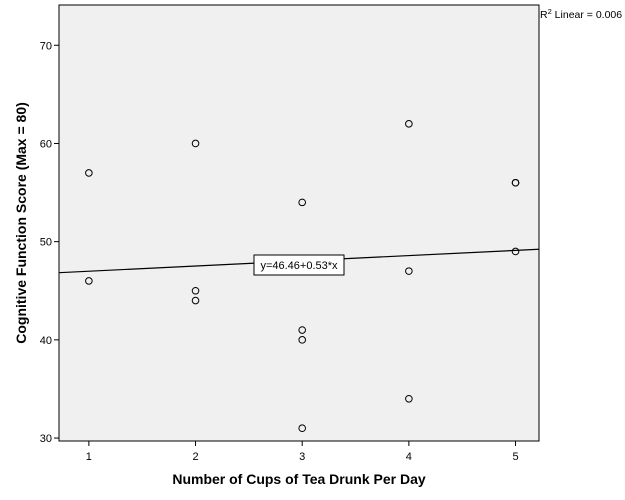  Describe the element at coordinates (46, 243) in the screenshot. I see `y-tick-label: 50` at that location.